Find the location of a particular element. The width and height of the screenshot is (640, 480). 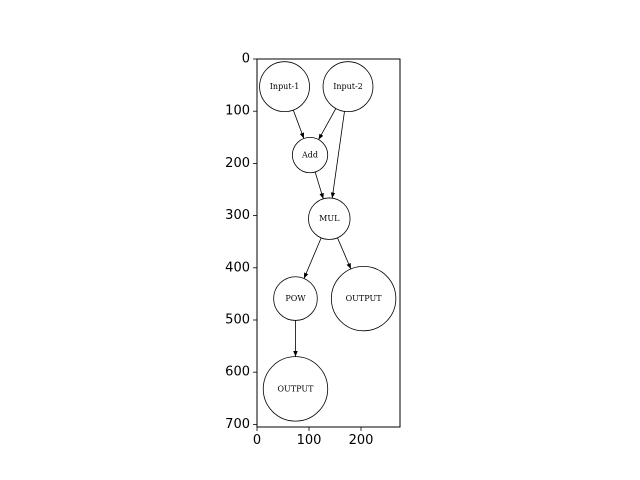

node-label: POW is located at coordinates (295, 298).